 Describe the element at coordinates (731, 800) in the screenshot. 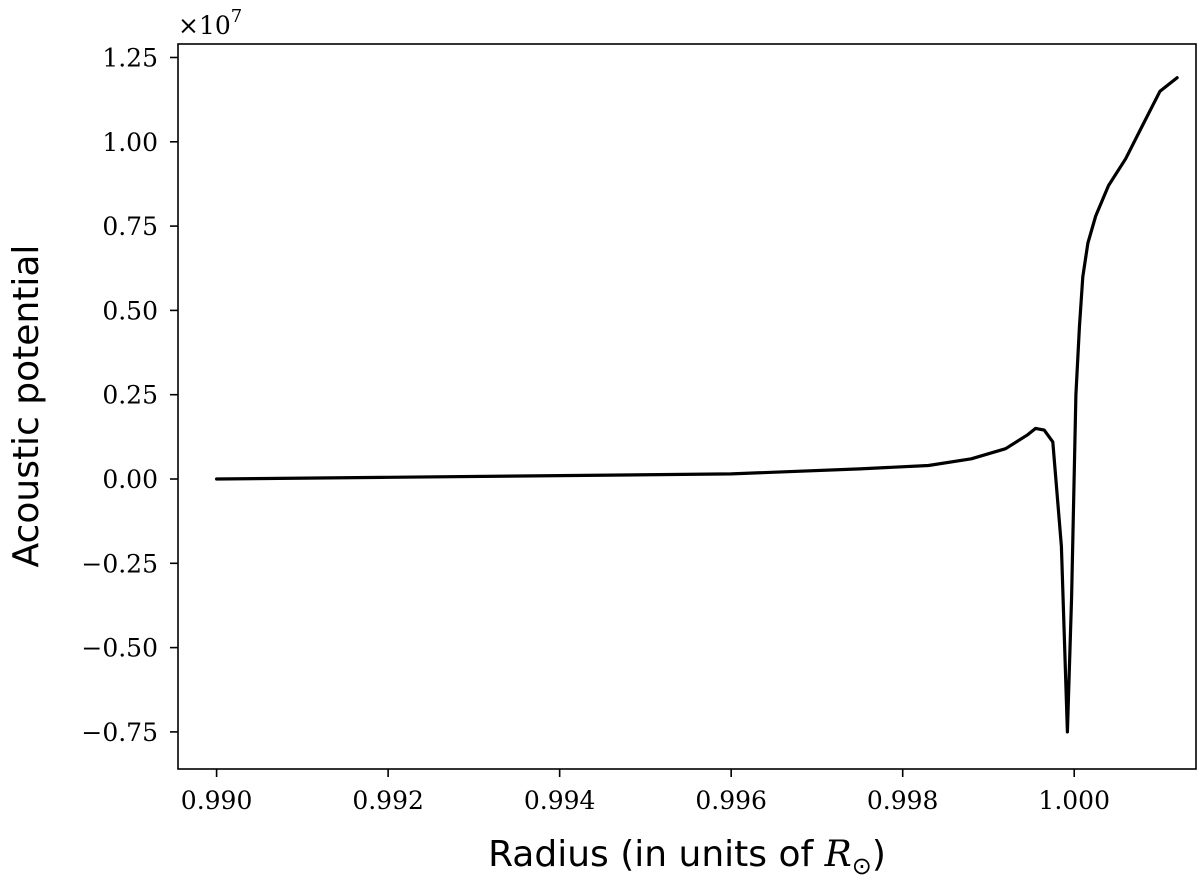

I see `x-tick-label: 0.996` at that location.